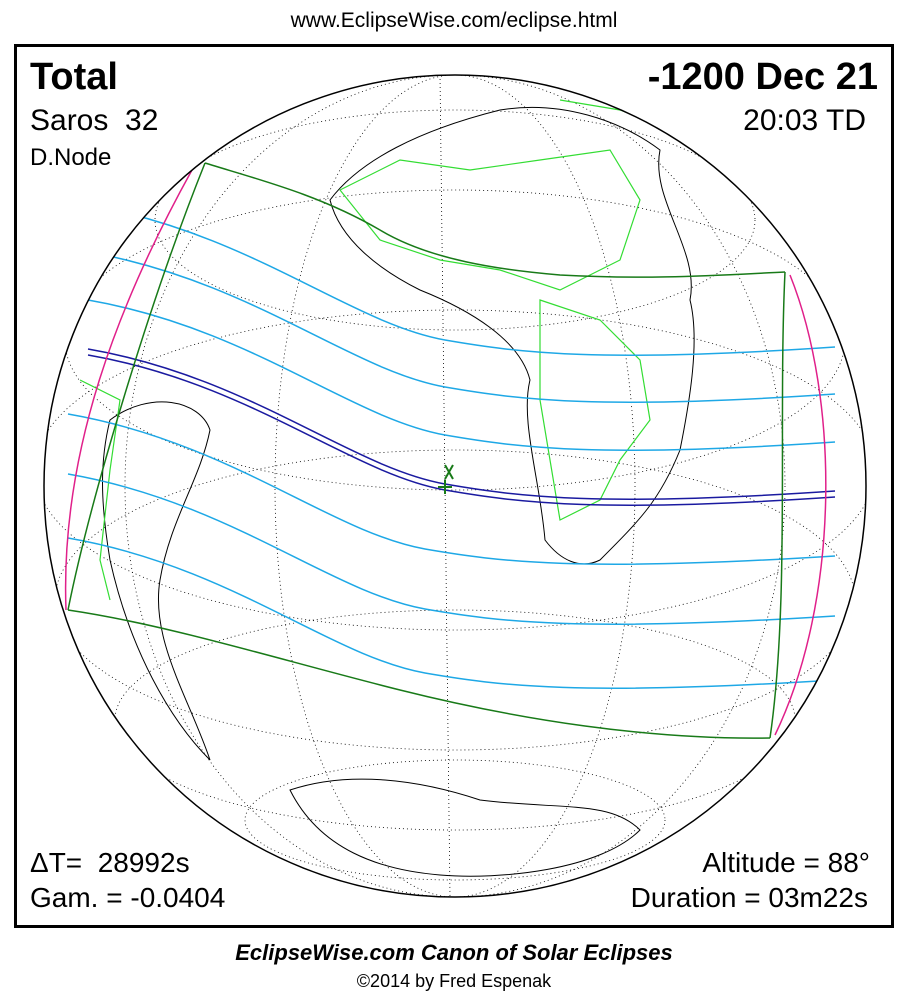  What do you see at coordinates (454, 20) in the screenshot?
I see `url: www.EclipseWise.com/eclipse.html` at bounding box center [454, 20].